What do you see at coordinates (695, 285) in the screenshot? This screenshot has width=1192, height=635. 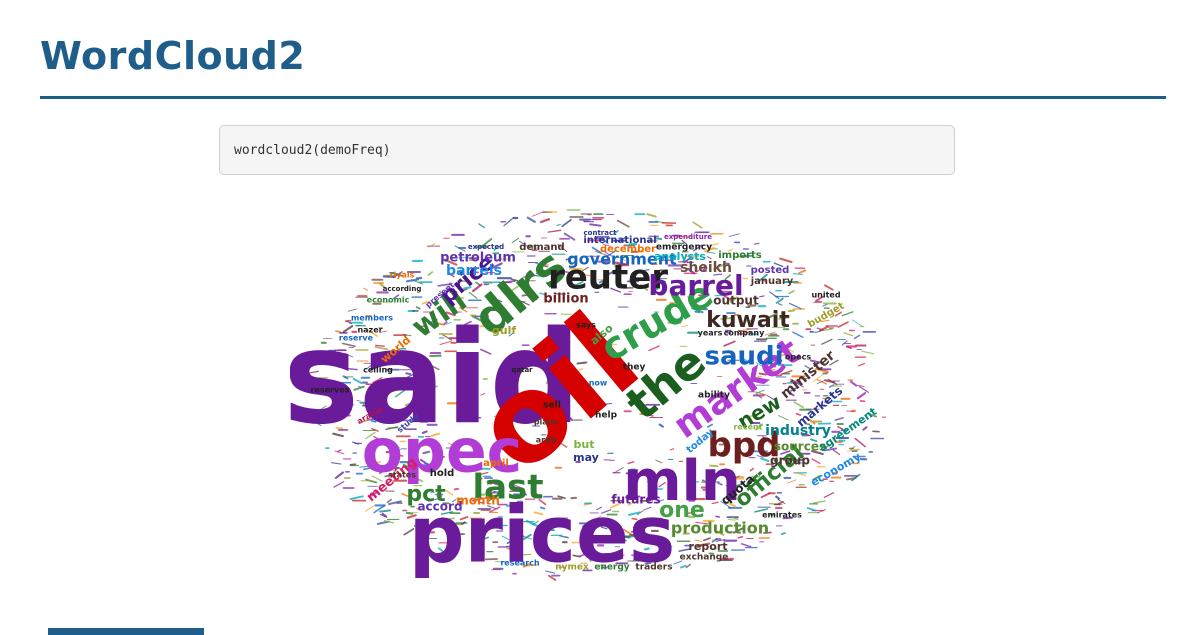 I see `cloud-word-barrel: barrel` at bounding box center [695, 285].